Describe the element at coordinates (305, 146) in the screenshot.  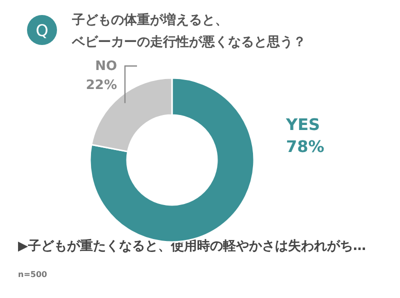
I see `data-label: 78%` at that location.